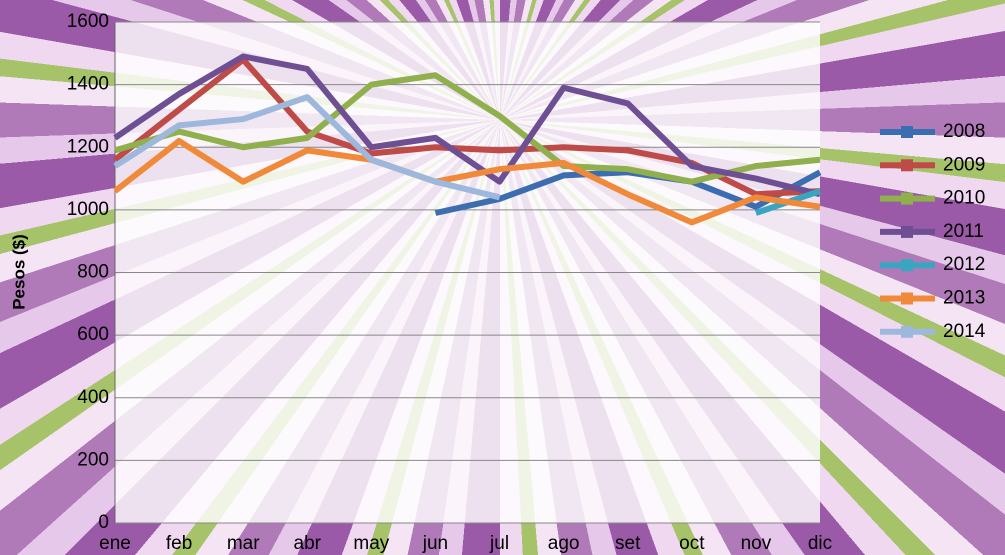 The height and width of the screenshot is (555, 1005). I want to click on y-tick-label: 800, so click(93, 272).